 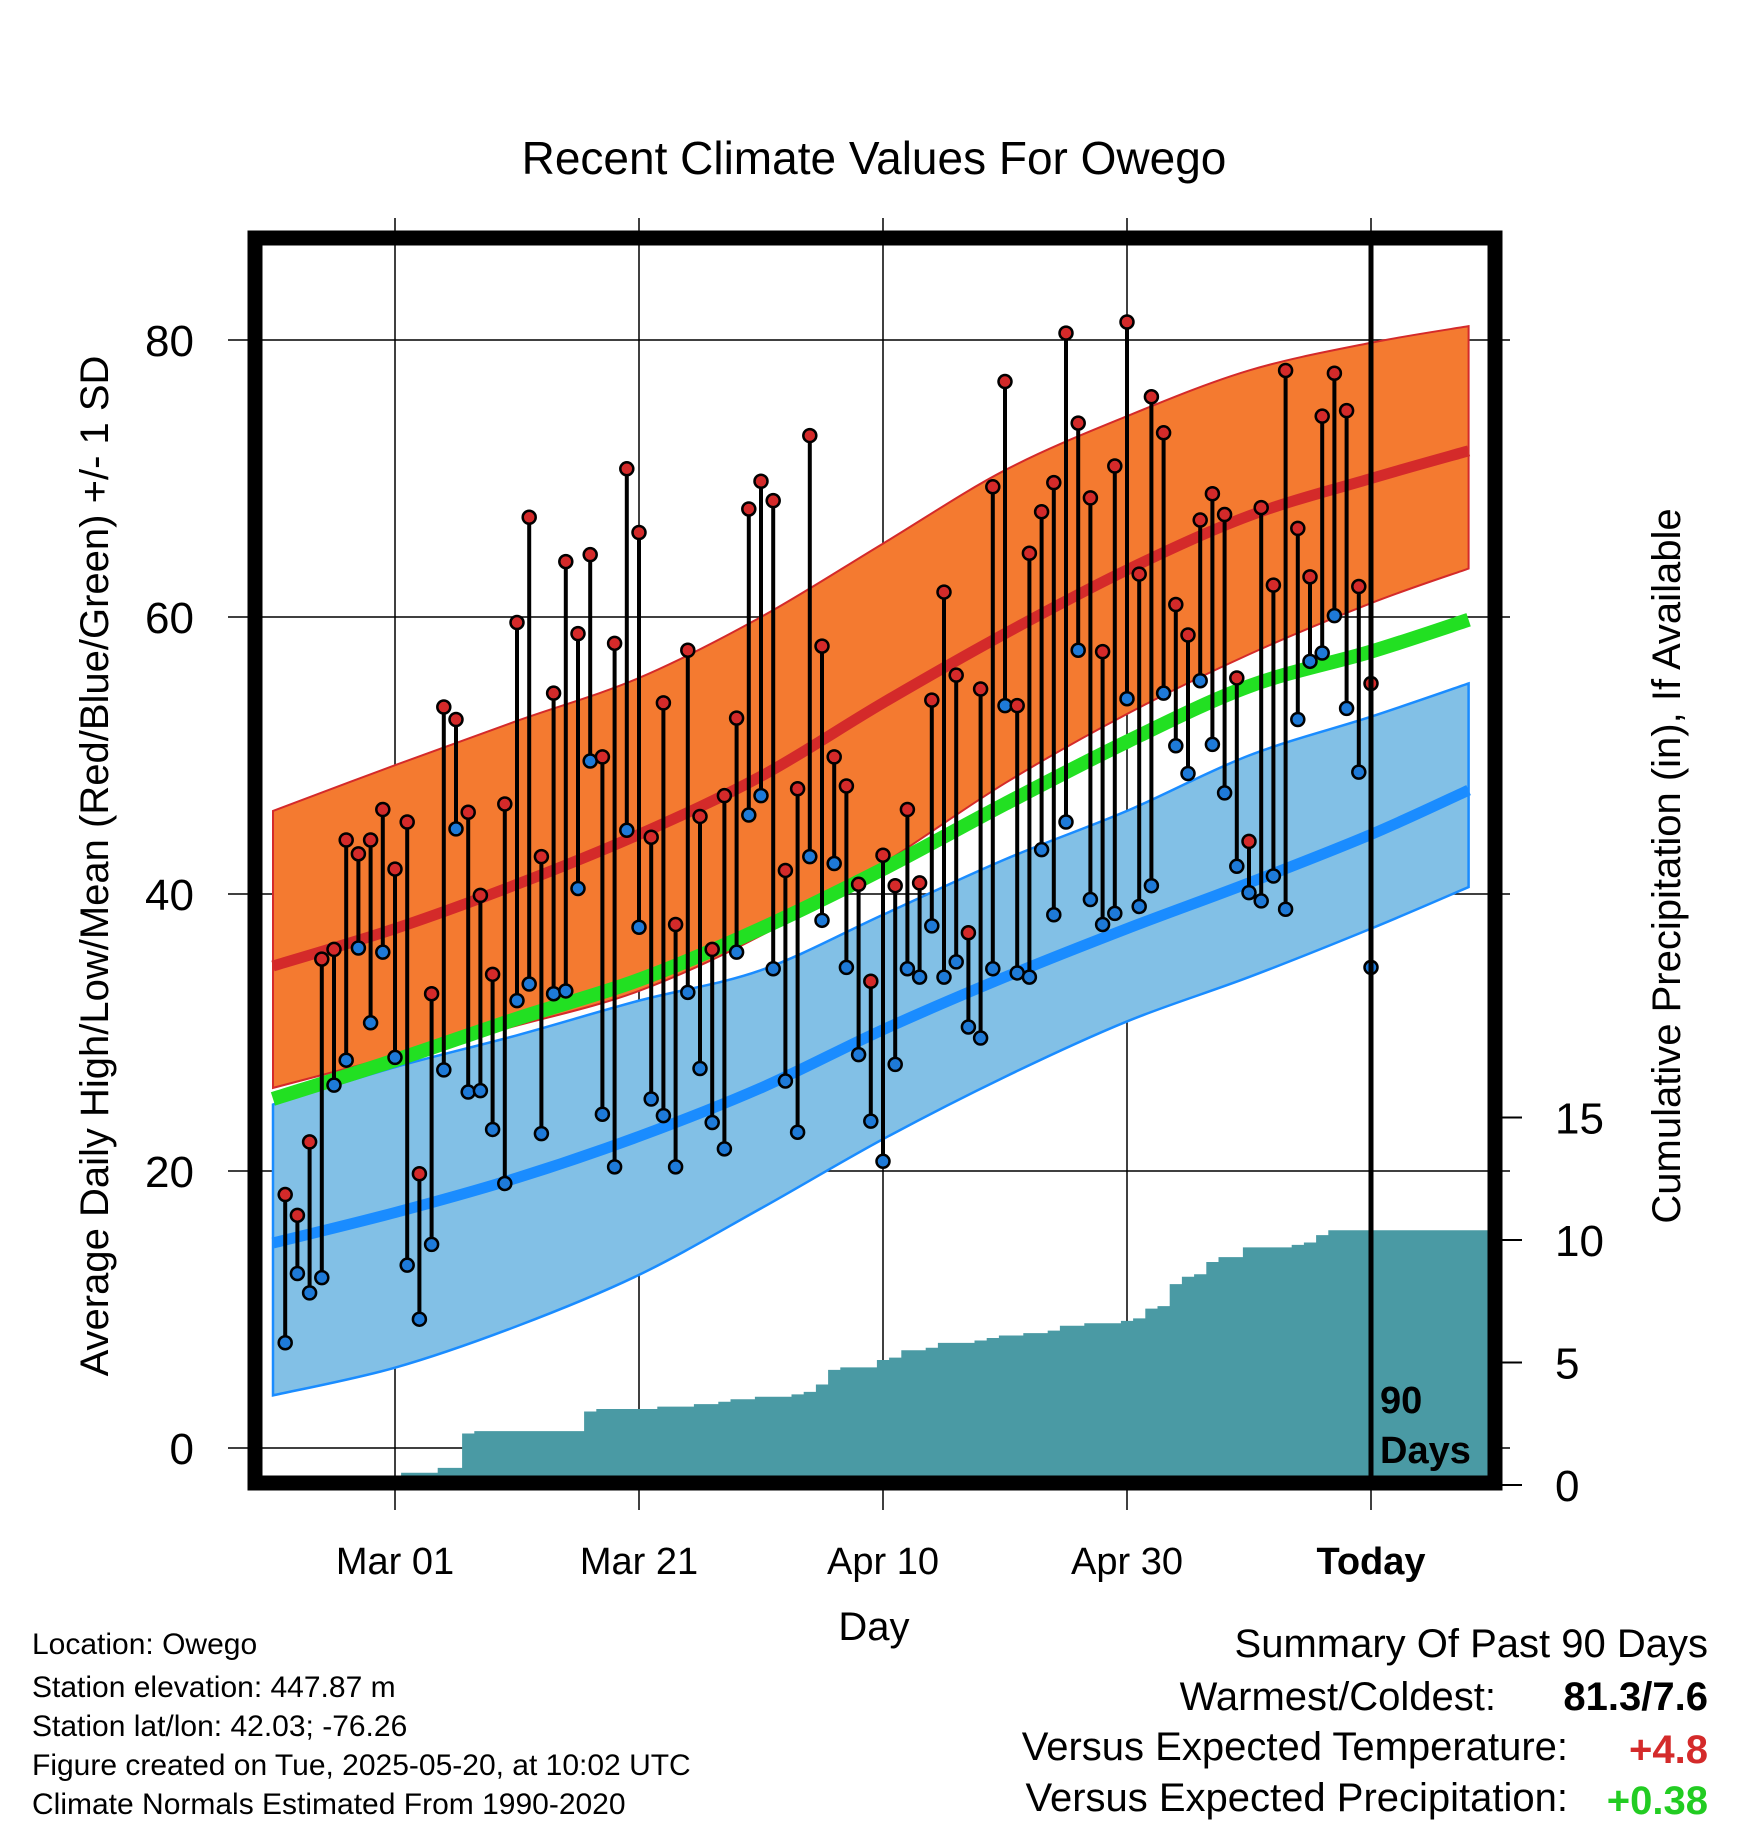 What do you see at coordinates (329, 1804) in the screenshot?
I see `meta-normals: Climate Normals Estimated From 1990-2020` at bounding box center [329, 1804].